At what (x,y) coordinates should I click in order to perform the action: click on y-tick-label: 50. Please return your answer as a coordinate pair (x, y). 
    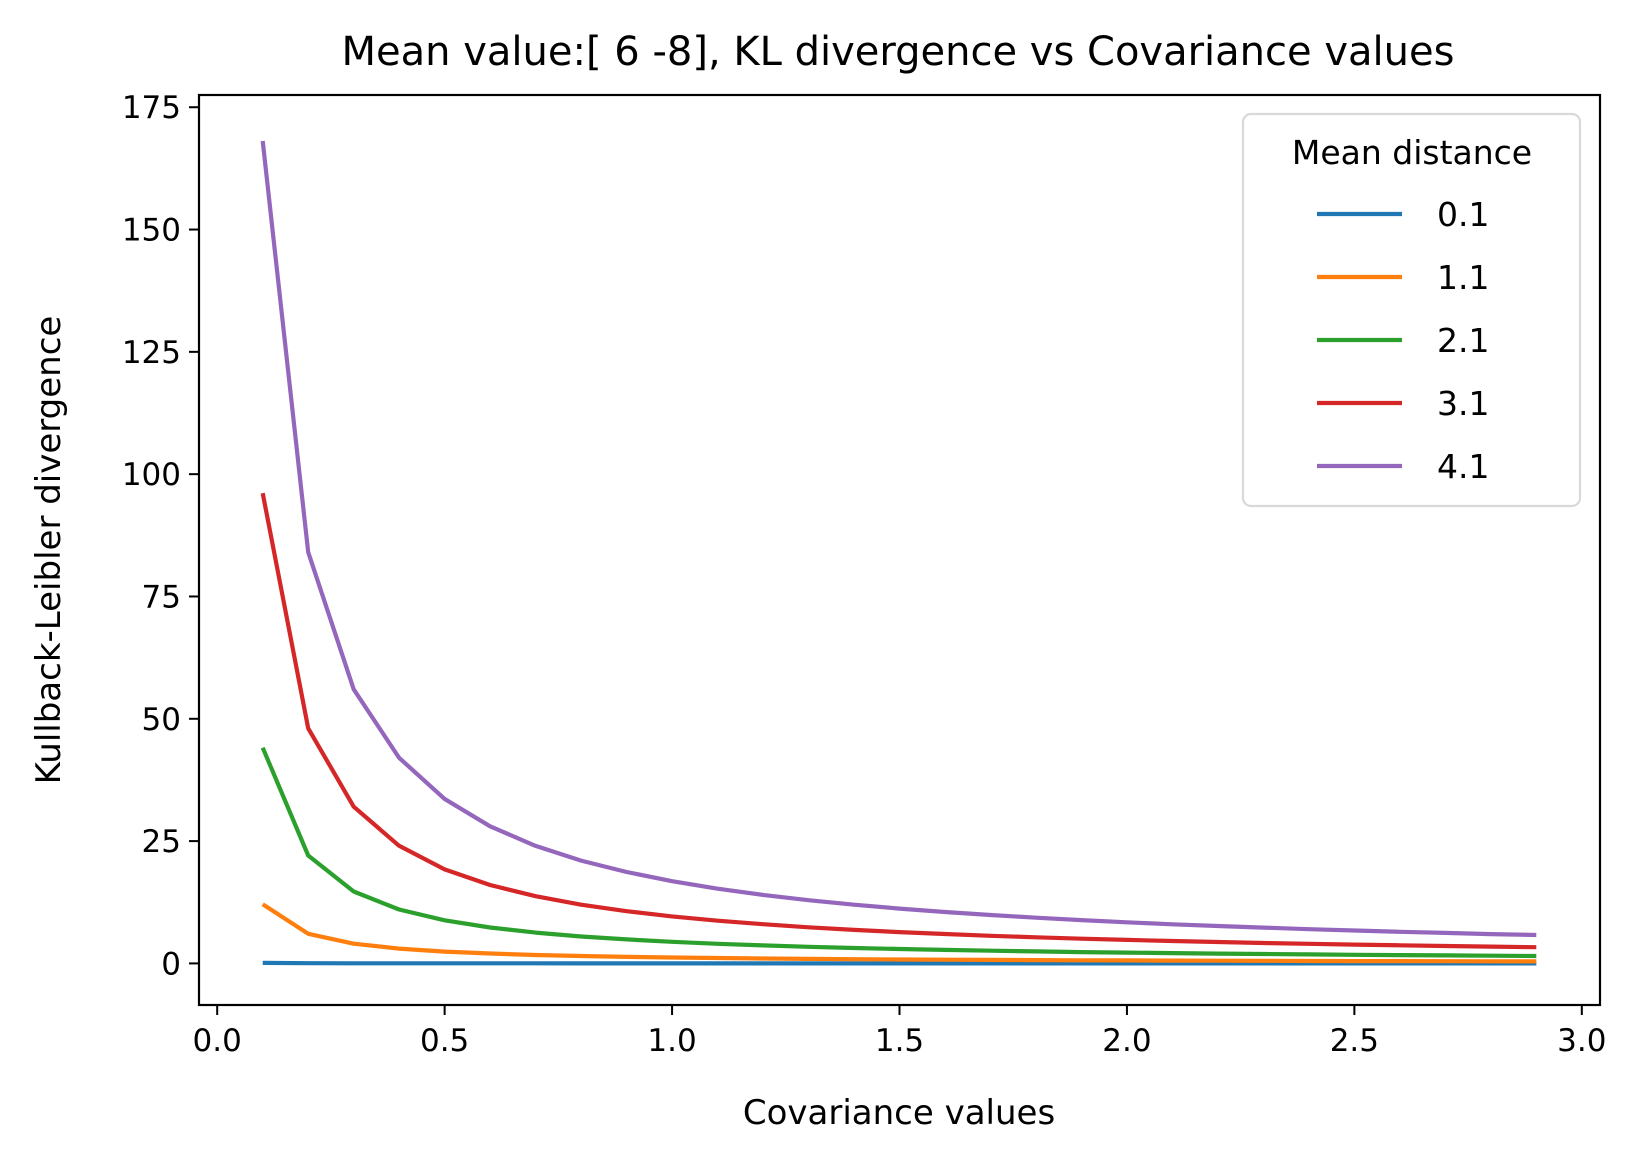
    Looking at the image, I should click on (161, 720).